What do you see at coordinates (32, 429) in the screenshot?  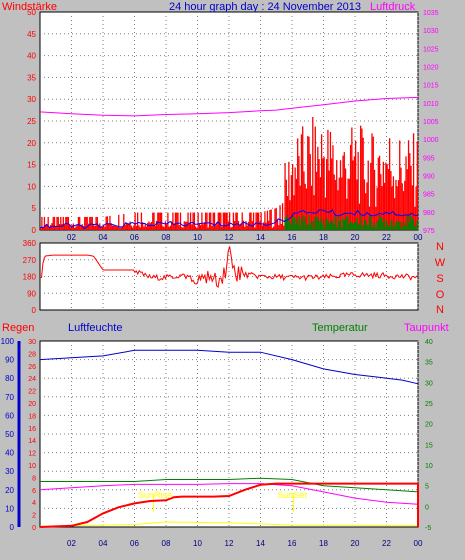 I see `rain-tick-label: 16` at bounding box center [32, 429].